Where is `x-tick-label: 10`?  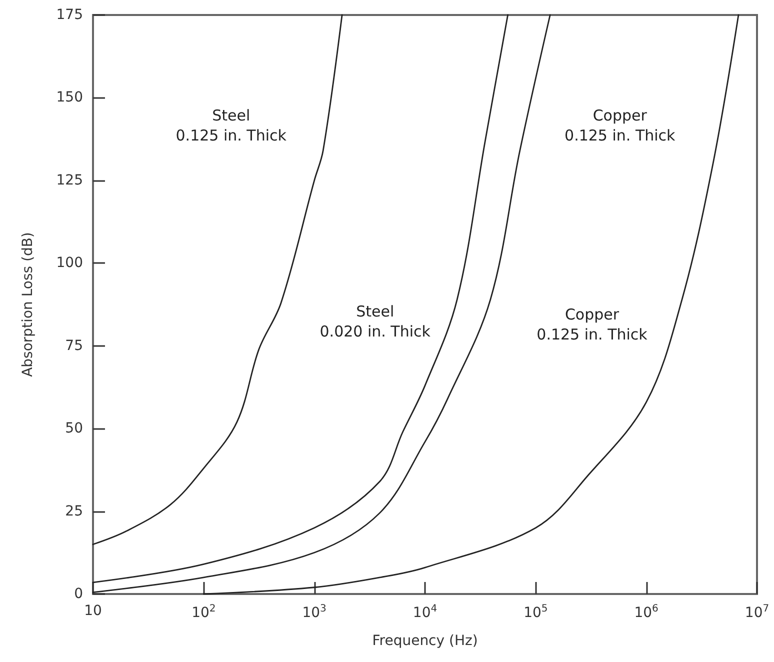 x-tick-label: 10 is located at coordinates (93, 611).